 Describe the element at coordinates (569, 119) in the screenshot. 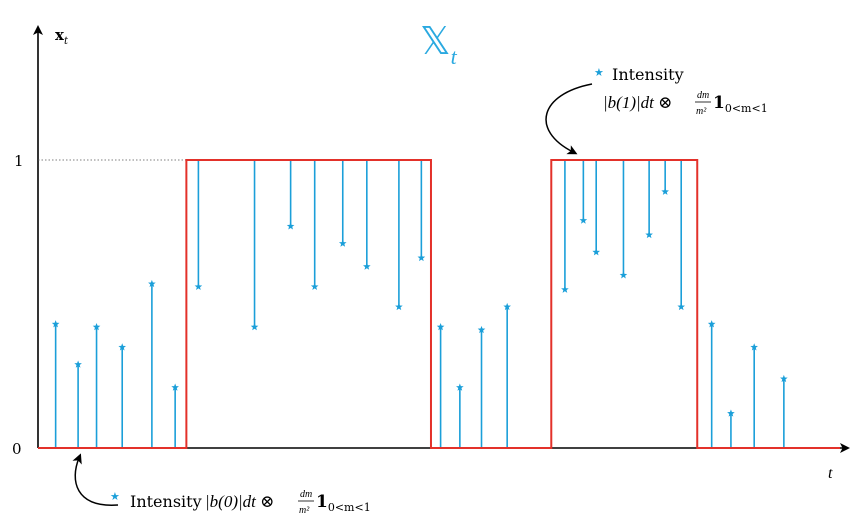

I see `top-annotation-arrow` at that location.